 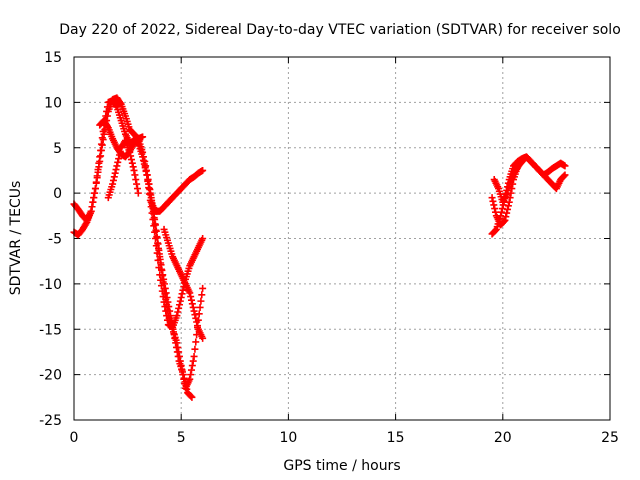 I want to click on series-track-c, so click(x=121, y=139).